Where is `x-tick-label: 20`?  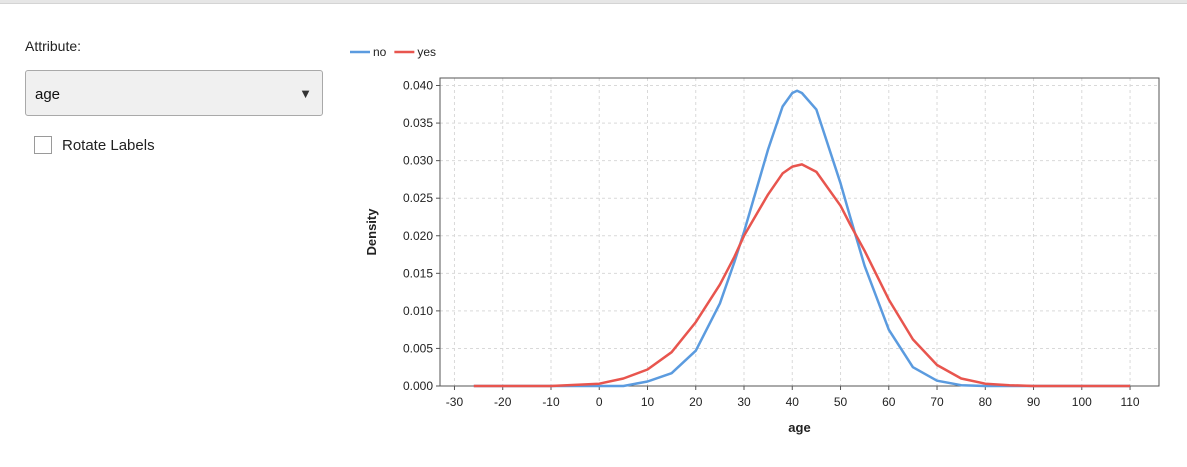 x-tick-label: 20 is located at coordinates (696, 402).